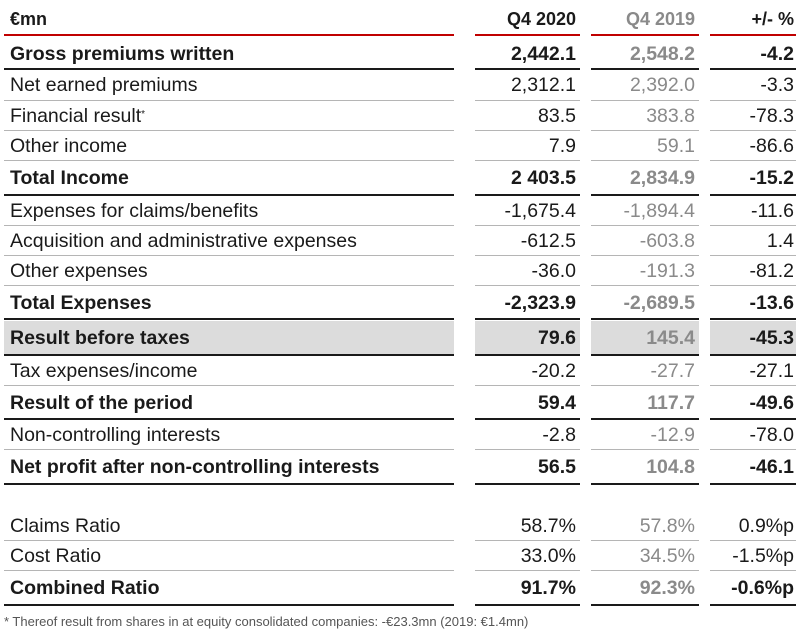 This screenshot has width=800, height=641. I want to click on header-change-cell: +/- %, so click(753, 19).